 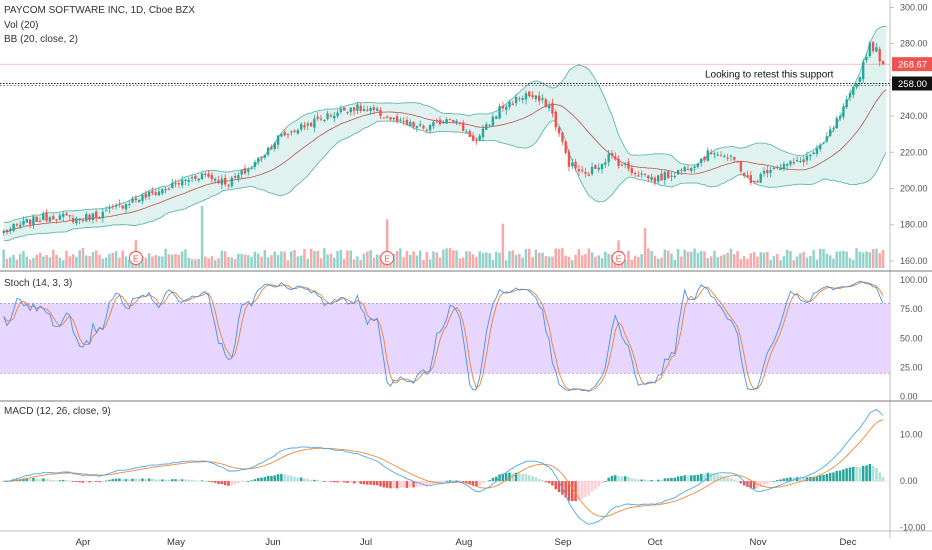 I want to click on stochastic-indicator-label: Stoch (14, 3, 3), so click(x=38, y=283).